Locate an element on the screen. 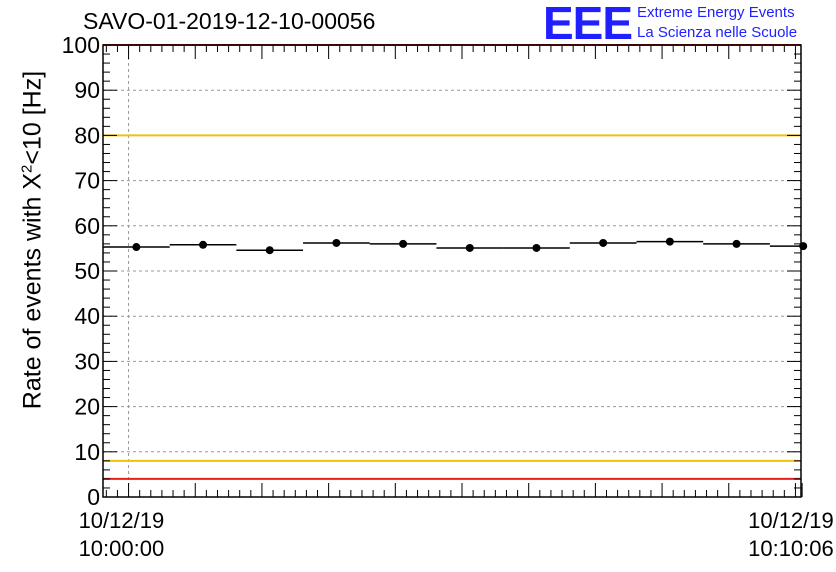 Image resolution: width=836 pixels, height=572 pixels. y-tick-label: 70 is located at coordinates (87, 181).